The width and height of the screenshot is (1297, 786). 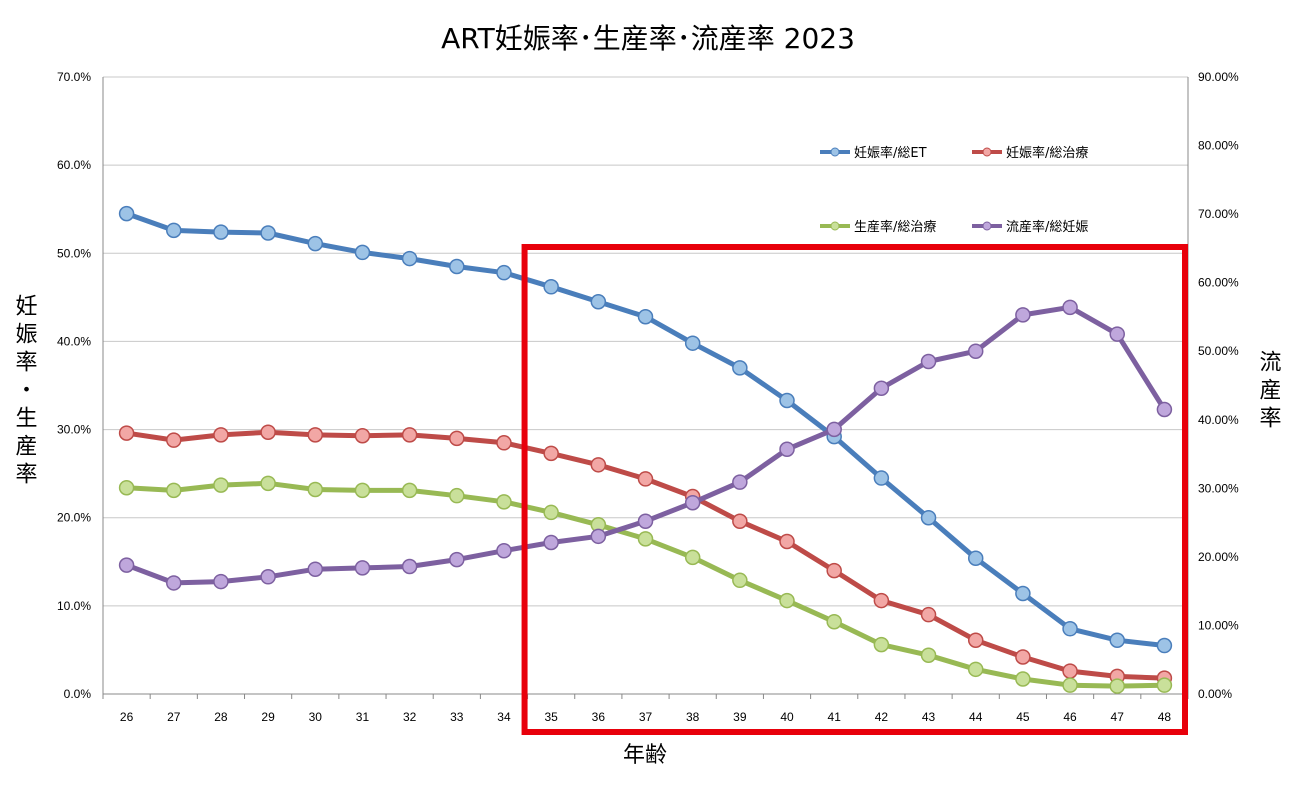 I want to click on x-tick-label: 42, so click(x=882, y=717).